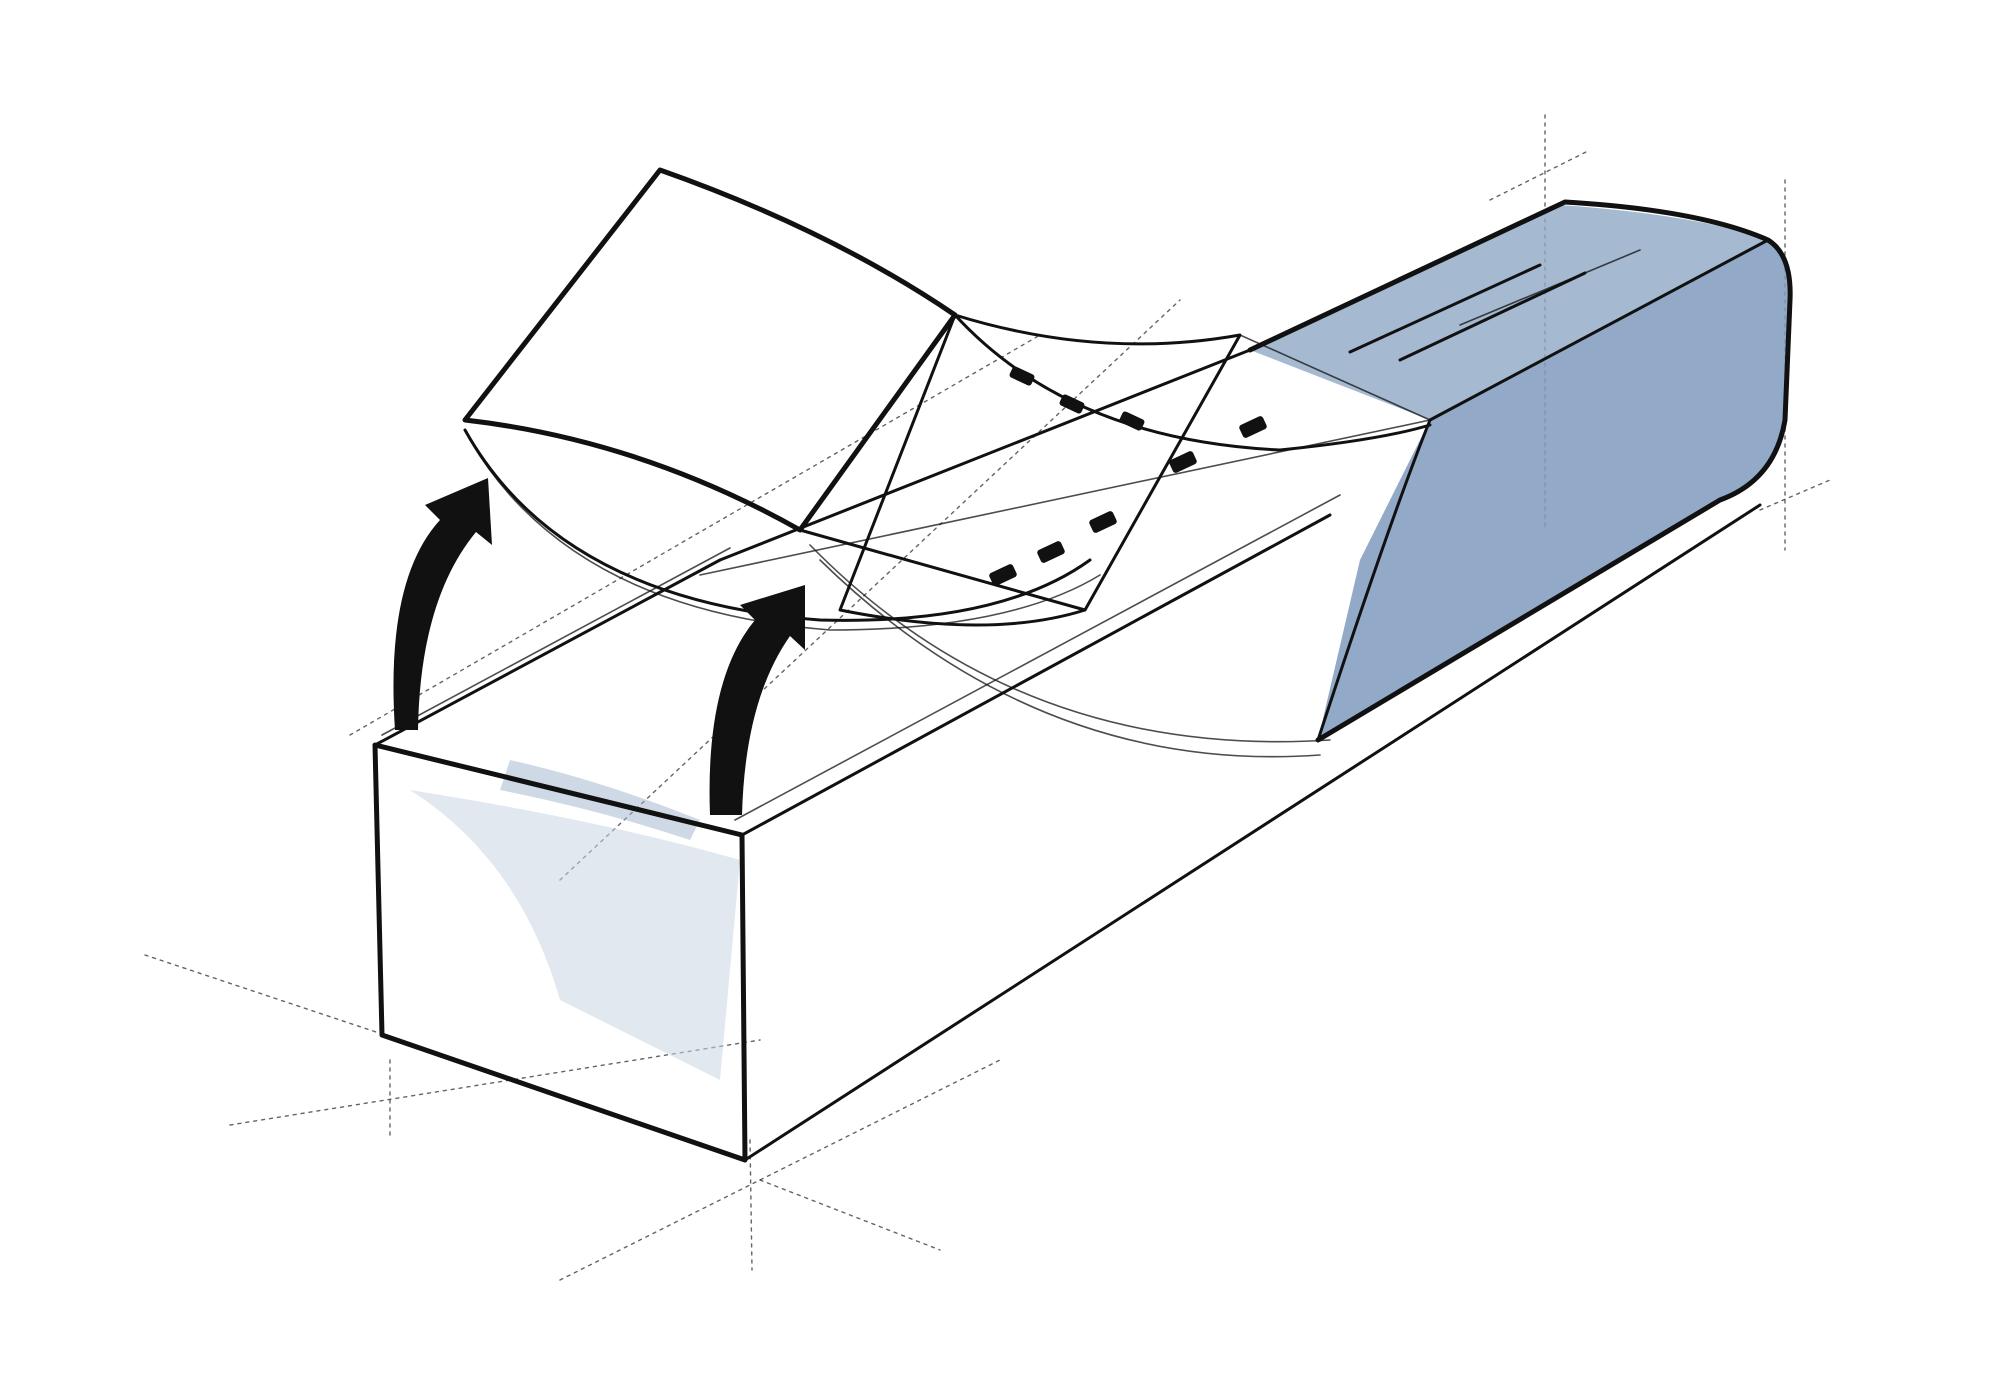 This screenshot has width=2000, height=1398. What do you see at coordinates (547, 652) in the screenshot?
I see `left-top-edge` at bounding box center [547, 652].